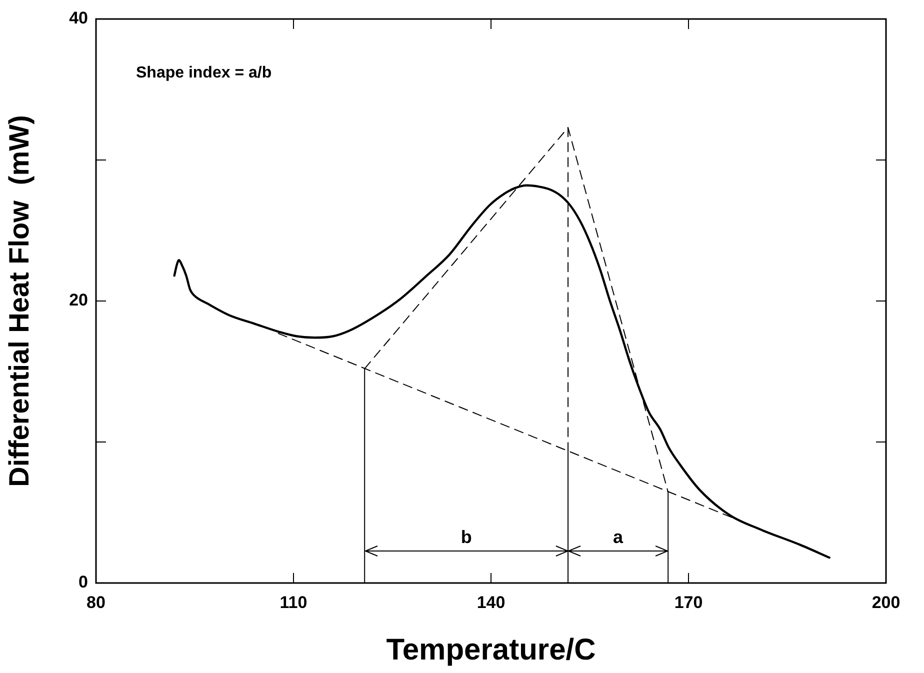  Describe the element at coordinates (78, 18) in the screenshot. I see `y-tick-label: 40` at that location.